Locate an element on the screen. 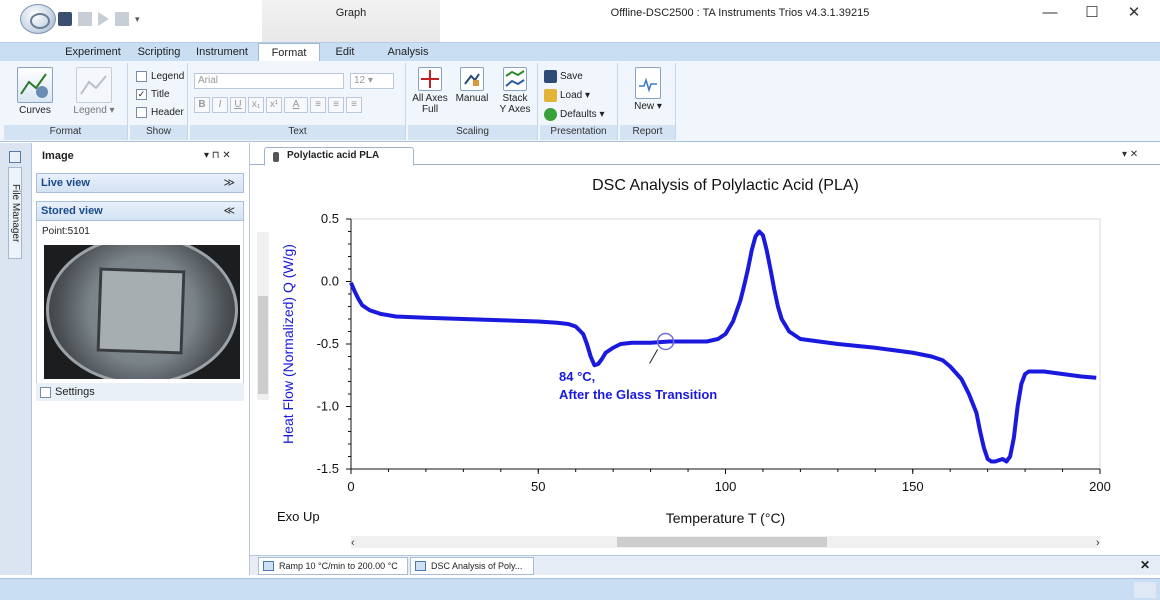 The image size is (1160, 610). sample-film is located at coordinates (141, 311).